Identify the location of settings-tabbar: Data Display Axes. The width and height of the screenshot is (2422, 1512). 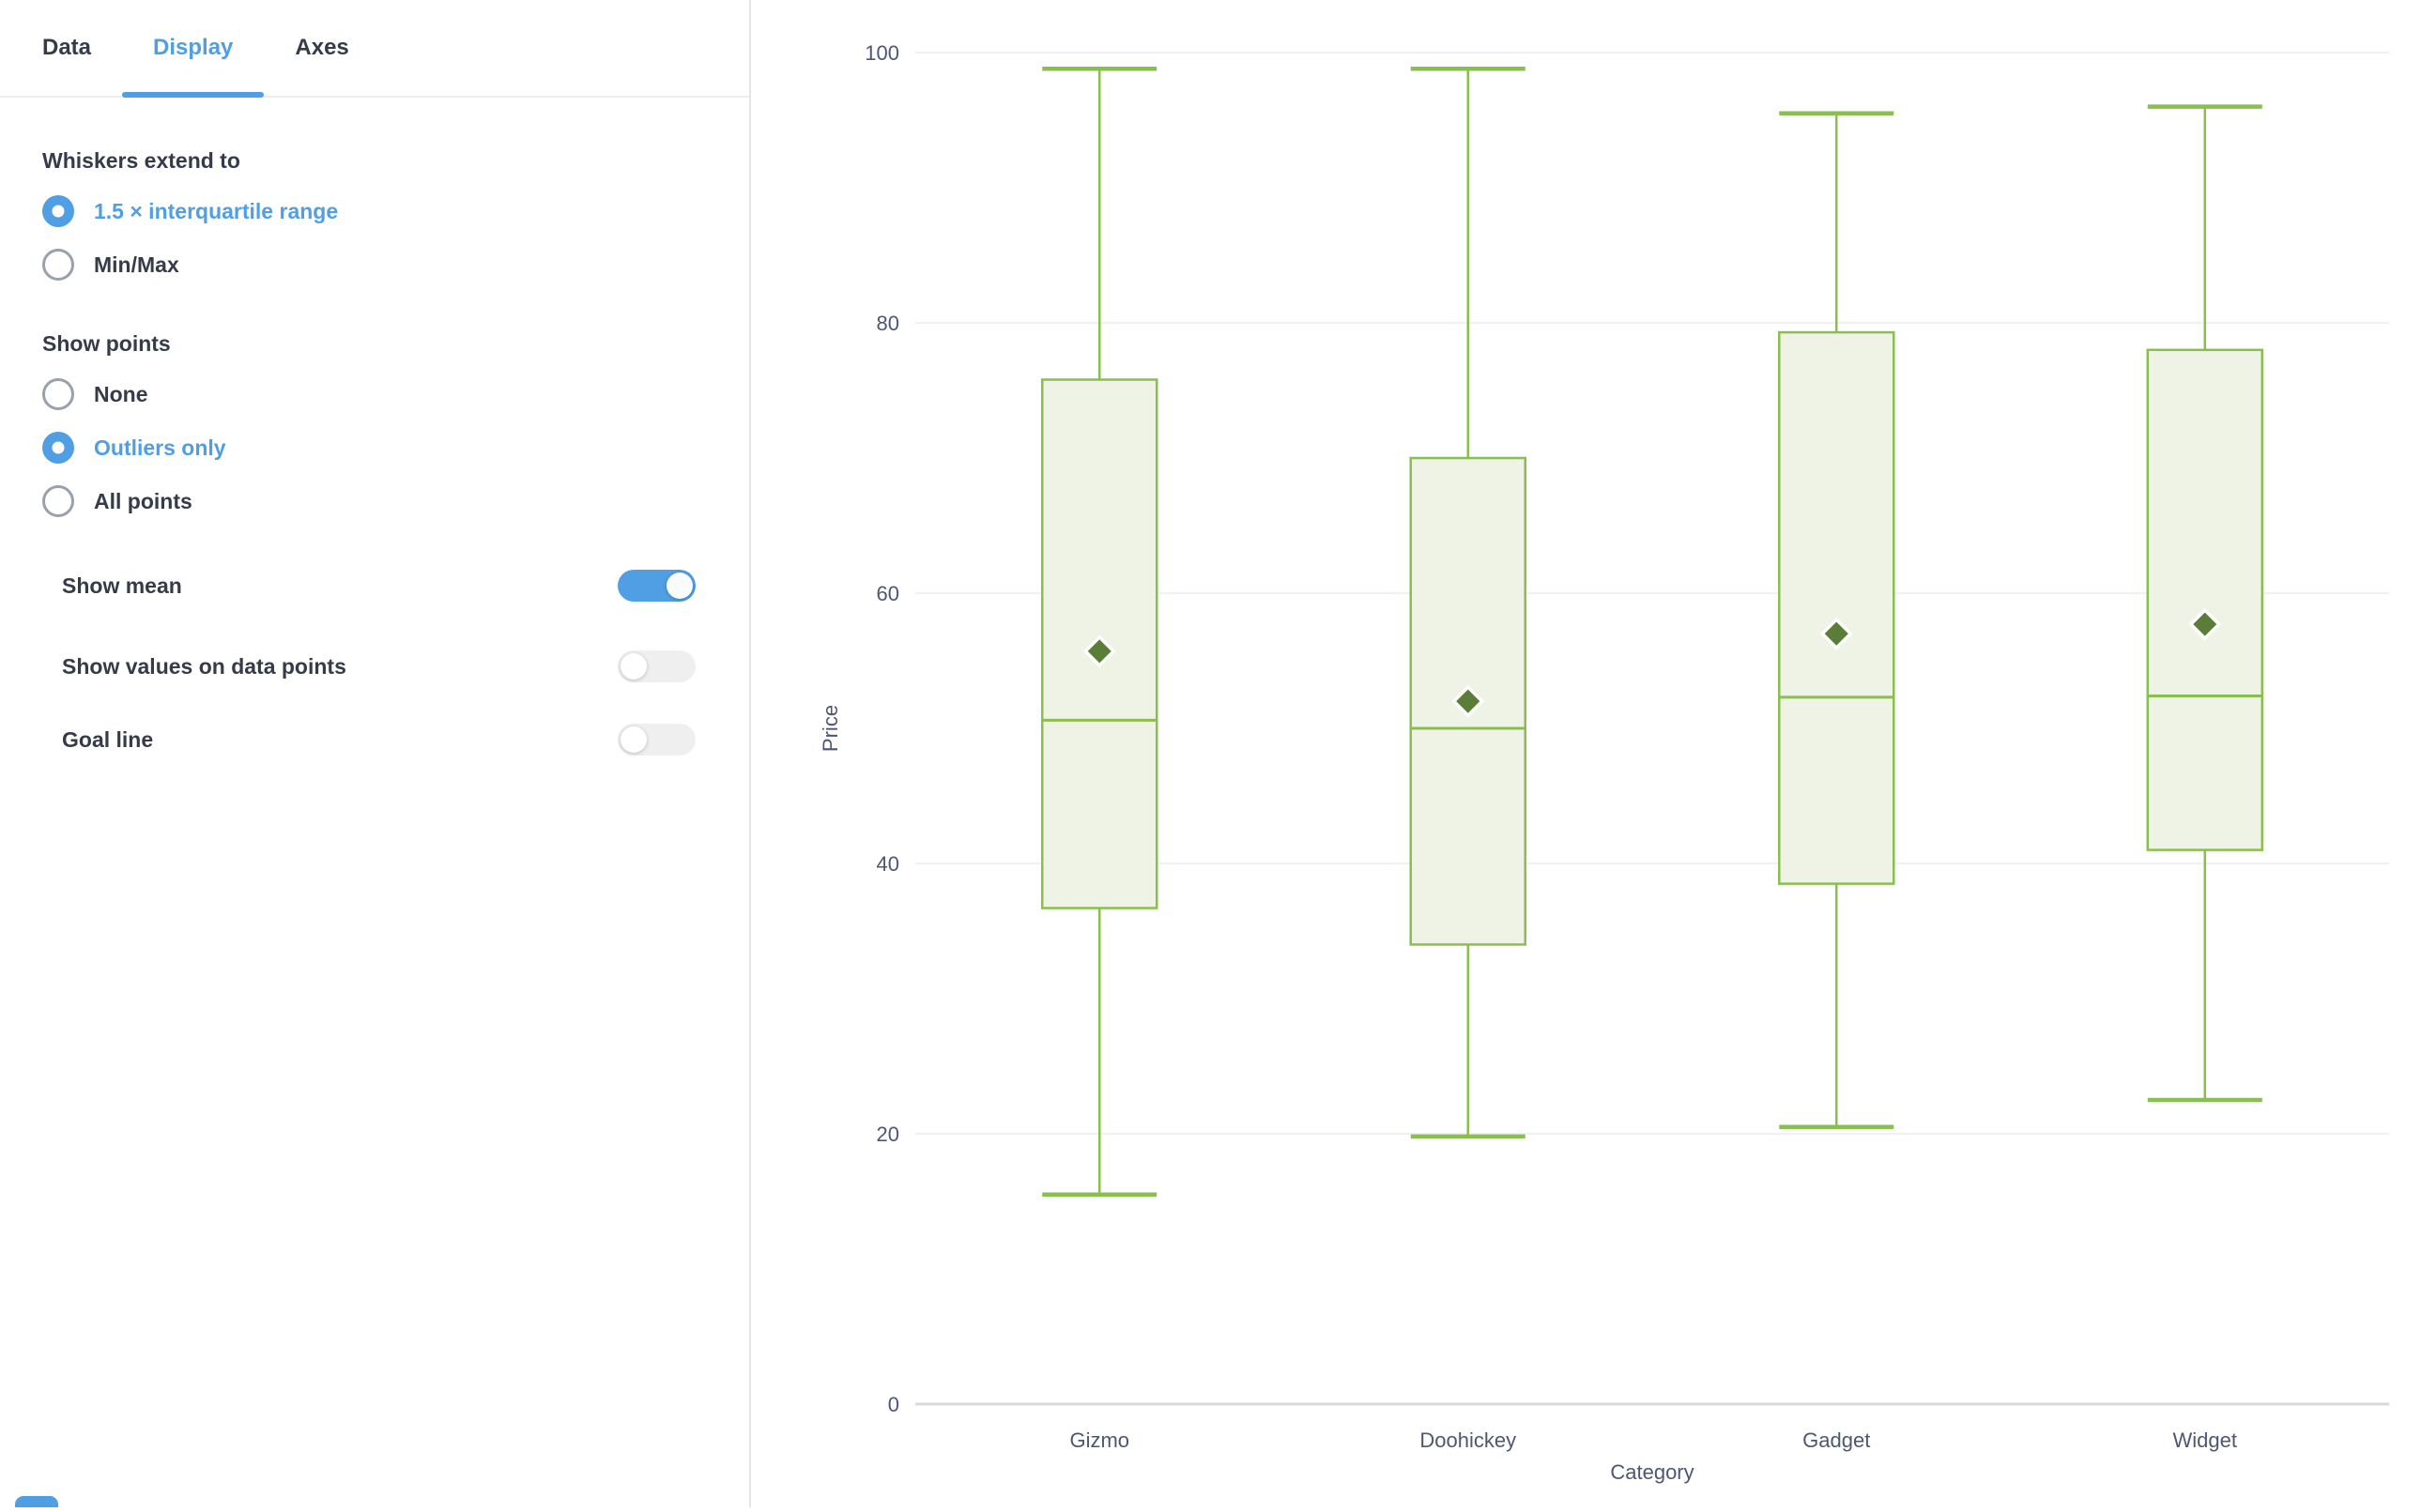
(374, 49).